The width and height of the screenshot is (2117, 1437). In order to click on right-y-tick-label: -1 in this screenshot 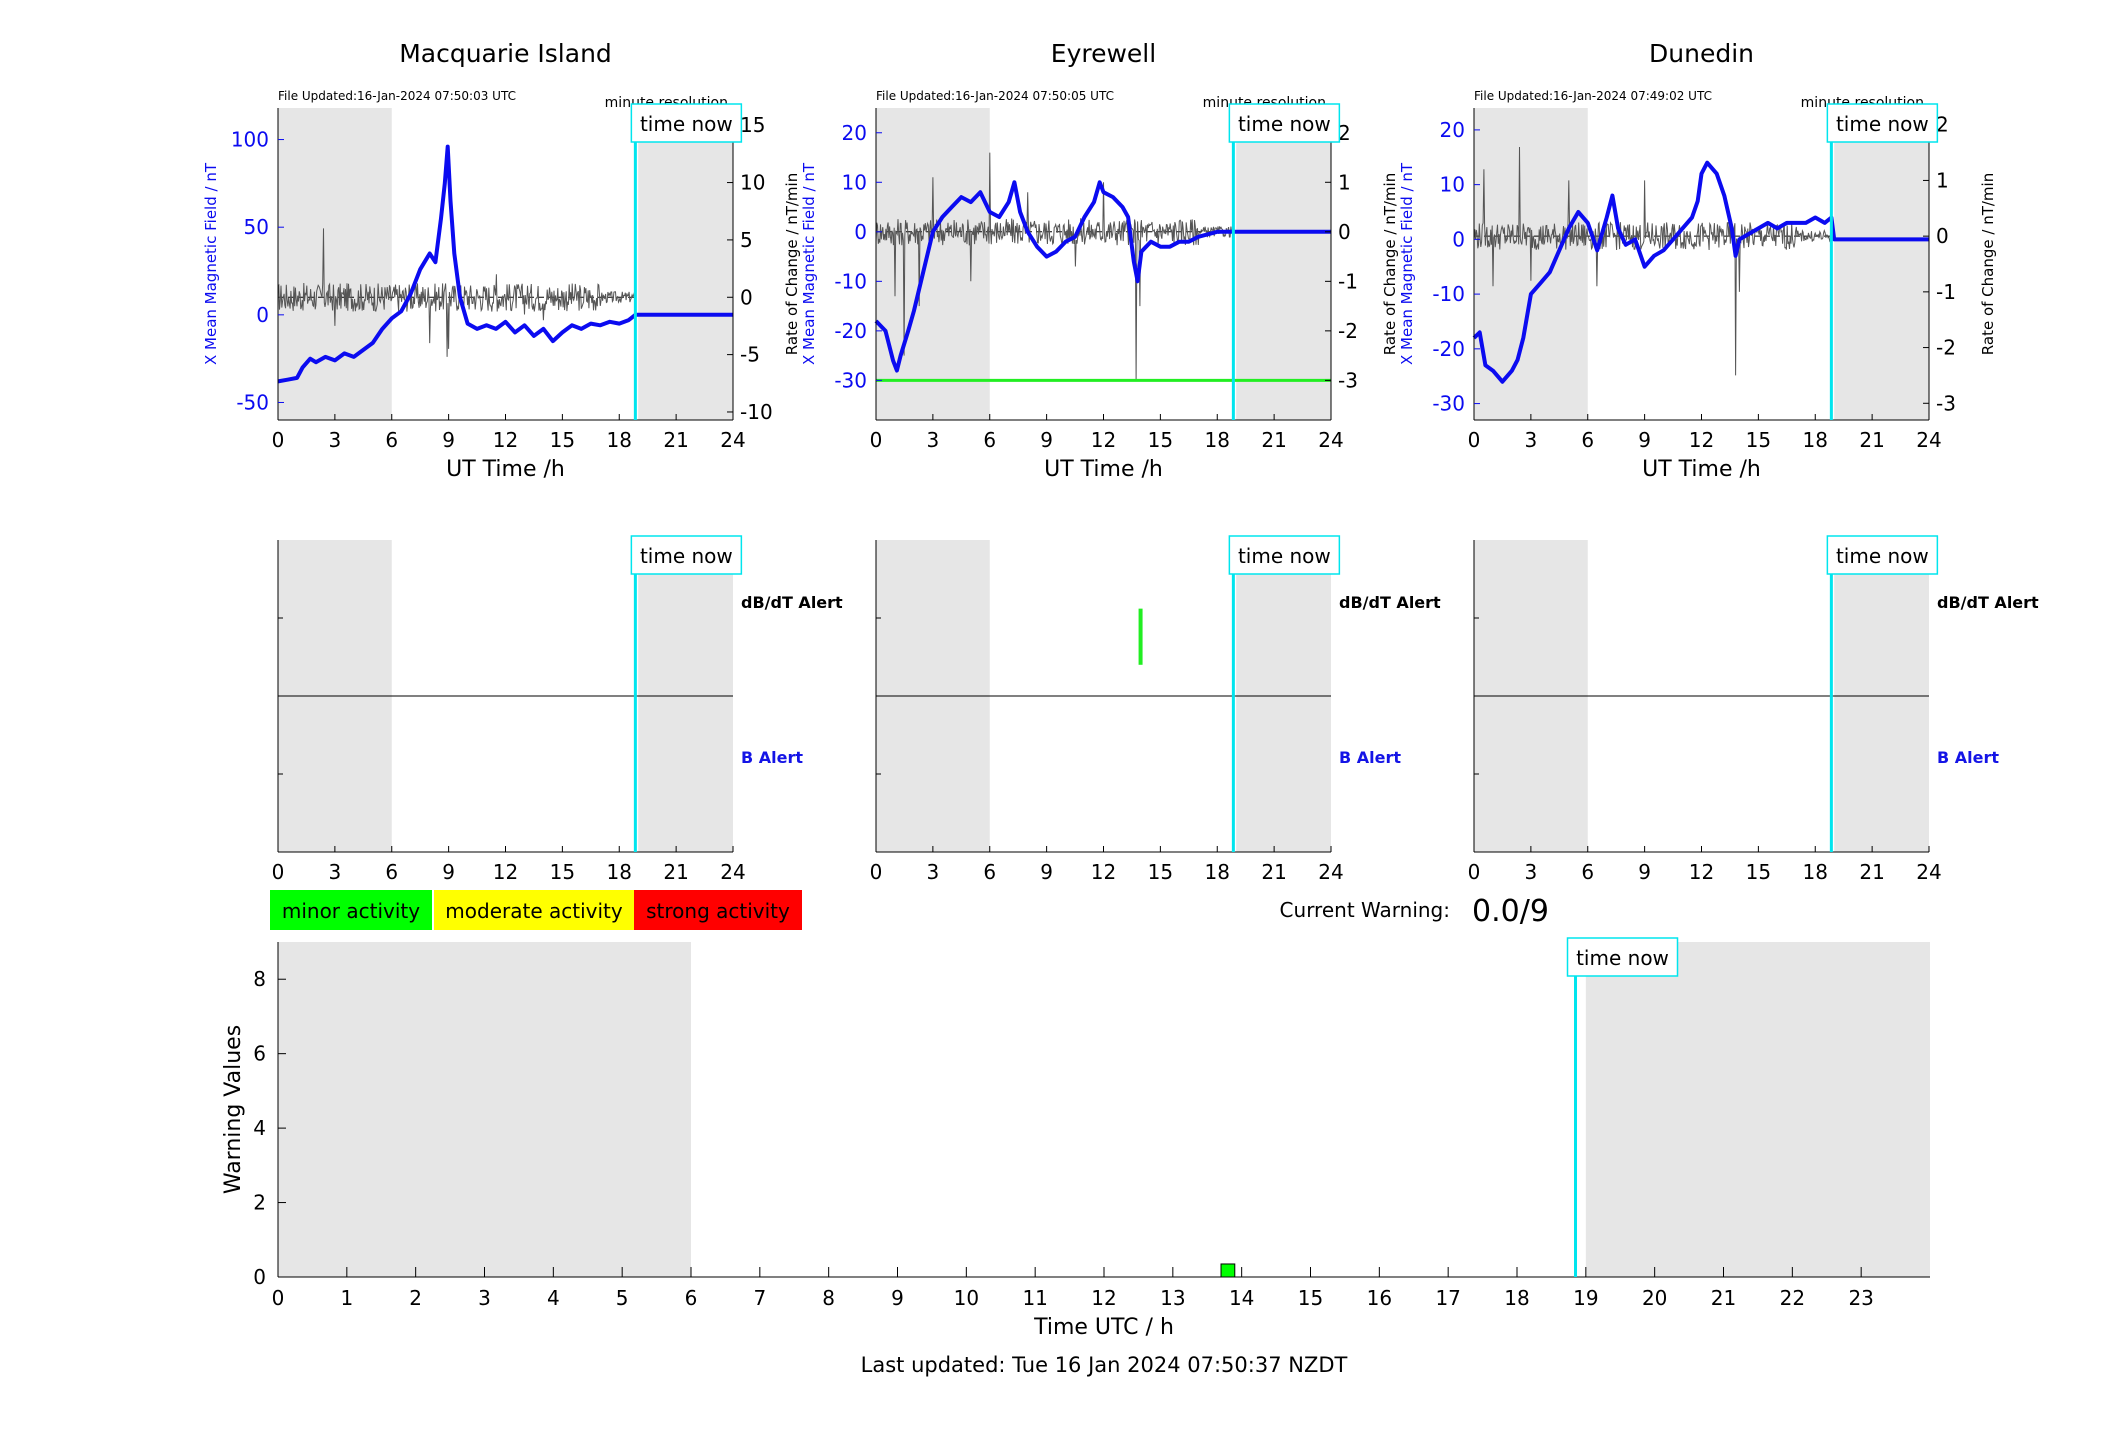, I will do `click(1946, 292)`.